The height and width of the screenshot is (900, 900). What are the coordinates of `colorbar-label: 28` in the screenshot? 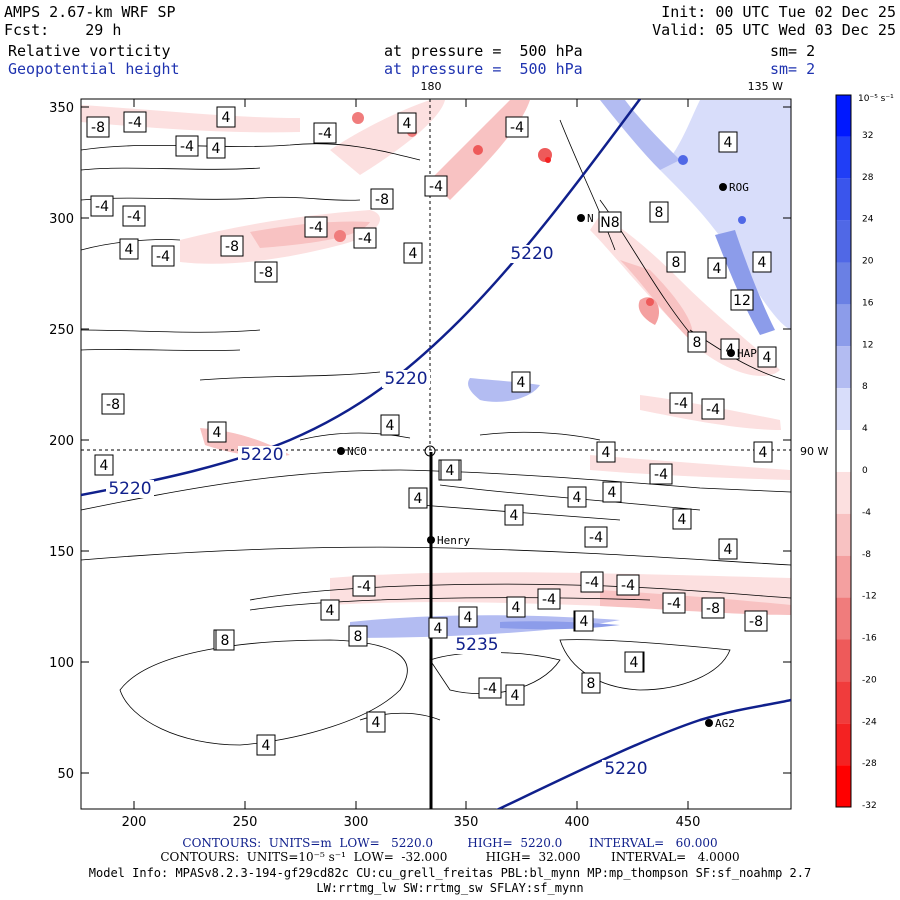 It's located at (868, 178).